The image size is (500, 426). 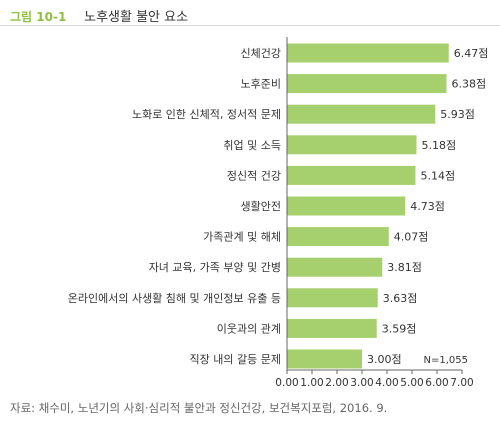 I want to click on data-label: 5.18점, so click(x=439, y=145).